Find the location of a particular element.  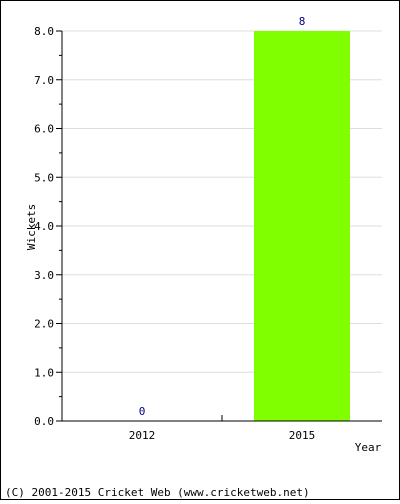

y-tick-label: 4.0 is located at coordinates (44, 226).